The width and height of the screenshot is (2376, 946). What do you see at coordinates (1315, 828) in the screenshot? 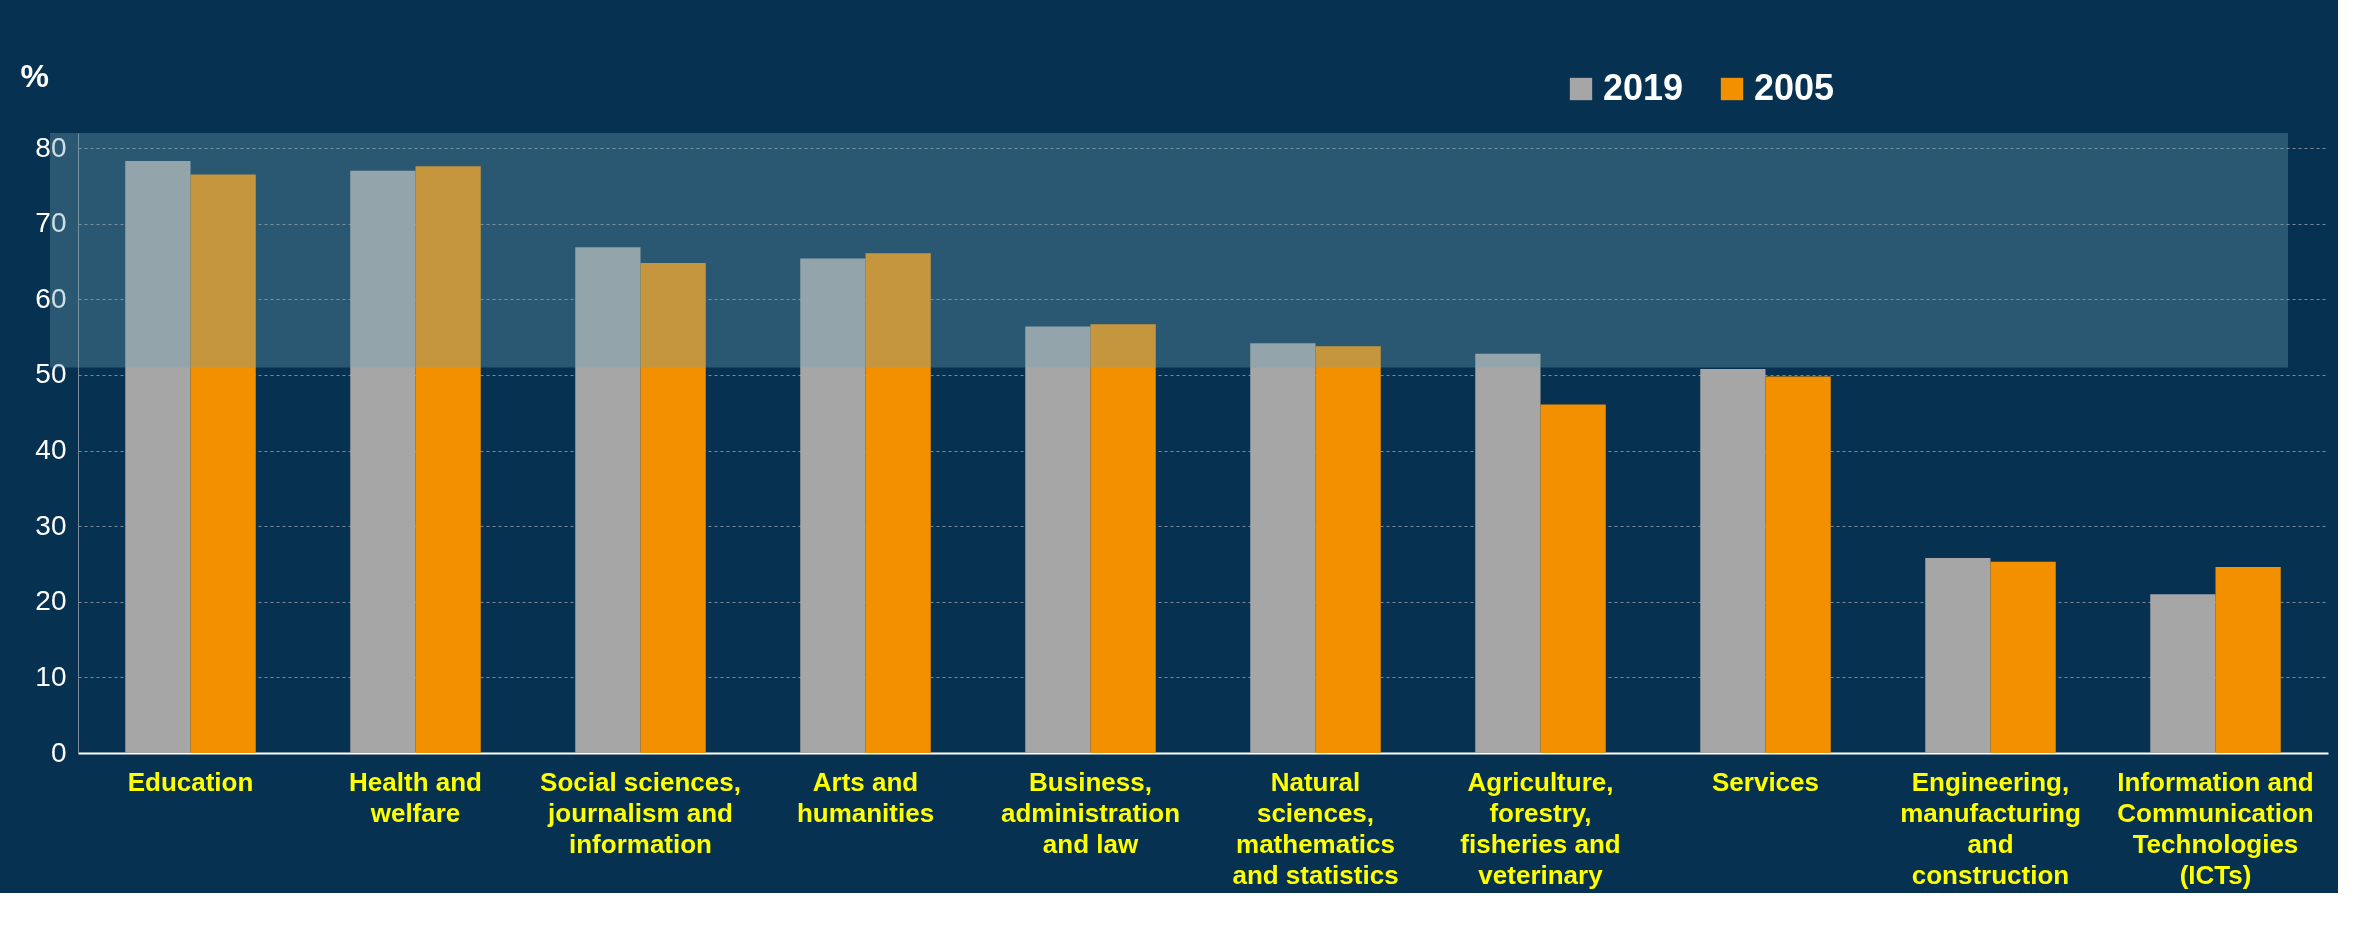
I see `x-tick-label: Natural sciences, mathematics and statistics` at bounding box center [1315, 828].